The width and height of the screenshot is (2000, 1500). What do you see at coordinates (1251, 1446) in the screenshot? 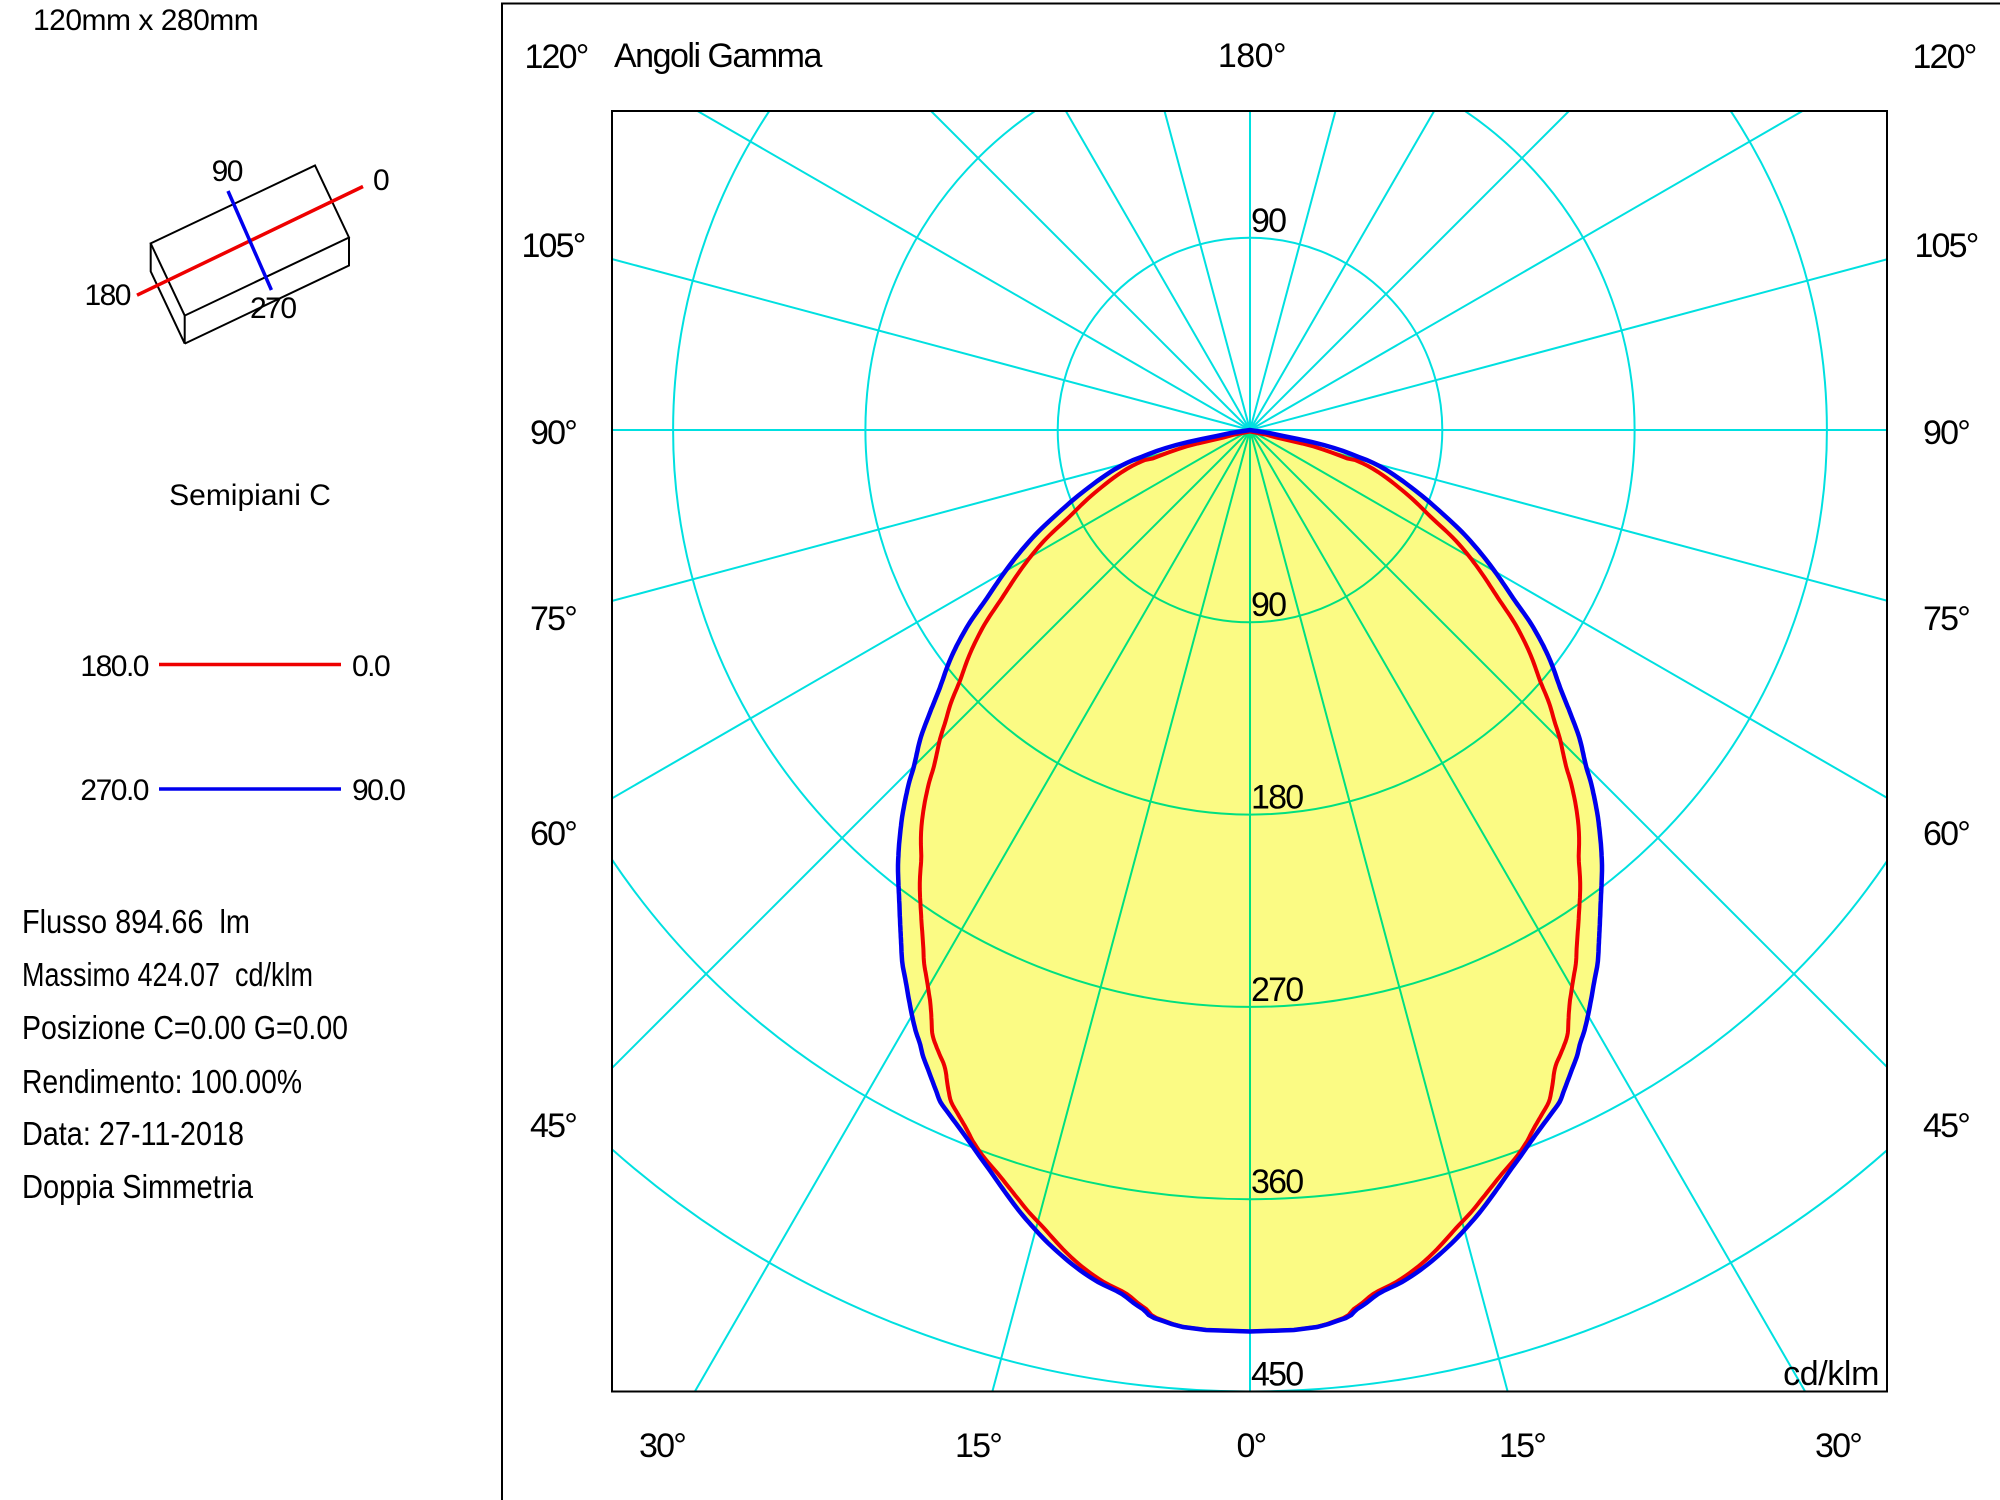
I see `svg-text: 0°` at bounding box center [1251, 1446].